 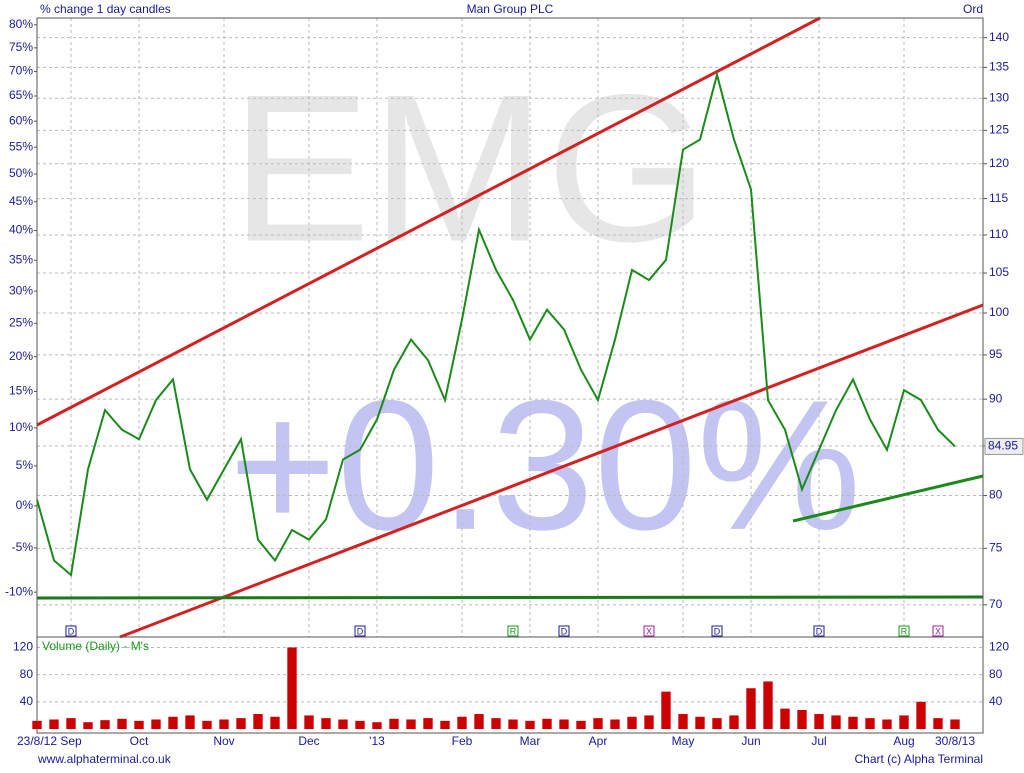 What do you see at coordinates (903, 741) in the screenshot?
I see `x-tick-label: Aug` at bounding box center [903, 741].